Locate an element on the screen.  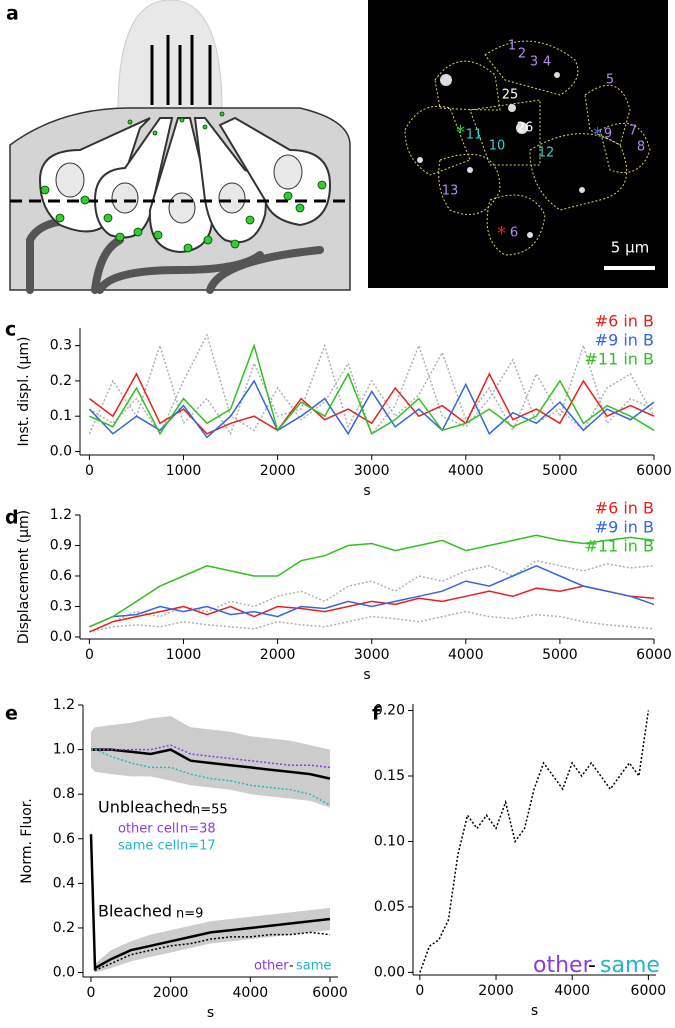
micrograph: 5 µm * * * is located at coordinates (518, 144).